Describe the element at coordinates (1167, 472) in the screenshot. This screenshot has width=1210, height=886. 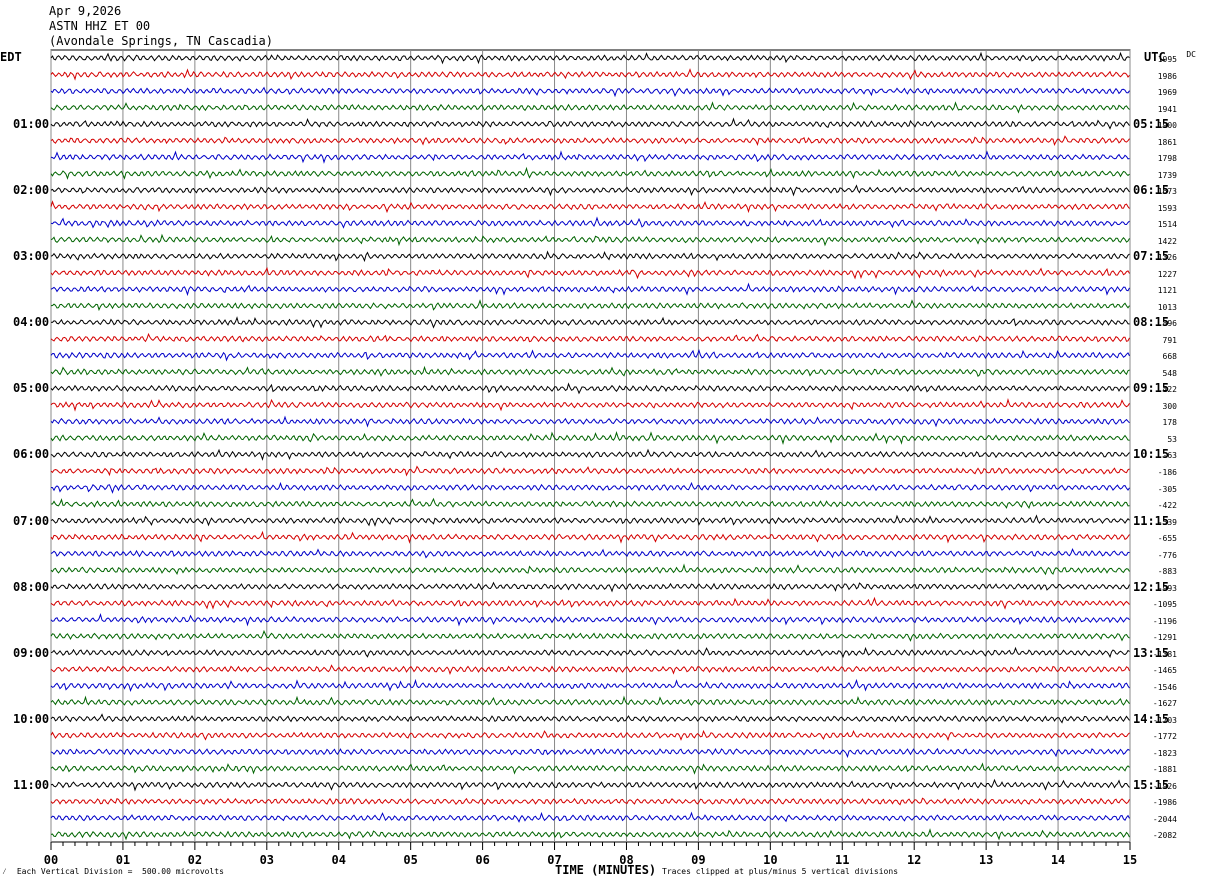
I see `dc-offset-label: -186` at that location.